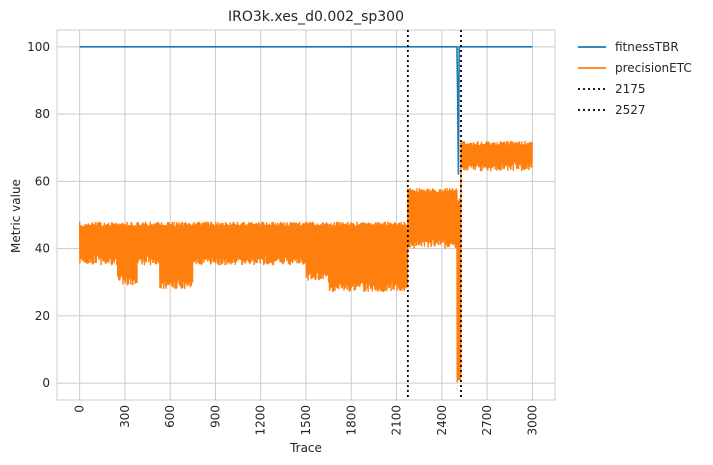  I want to click on legend-label: precisionETC, so click(653, 68).